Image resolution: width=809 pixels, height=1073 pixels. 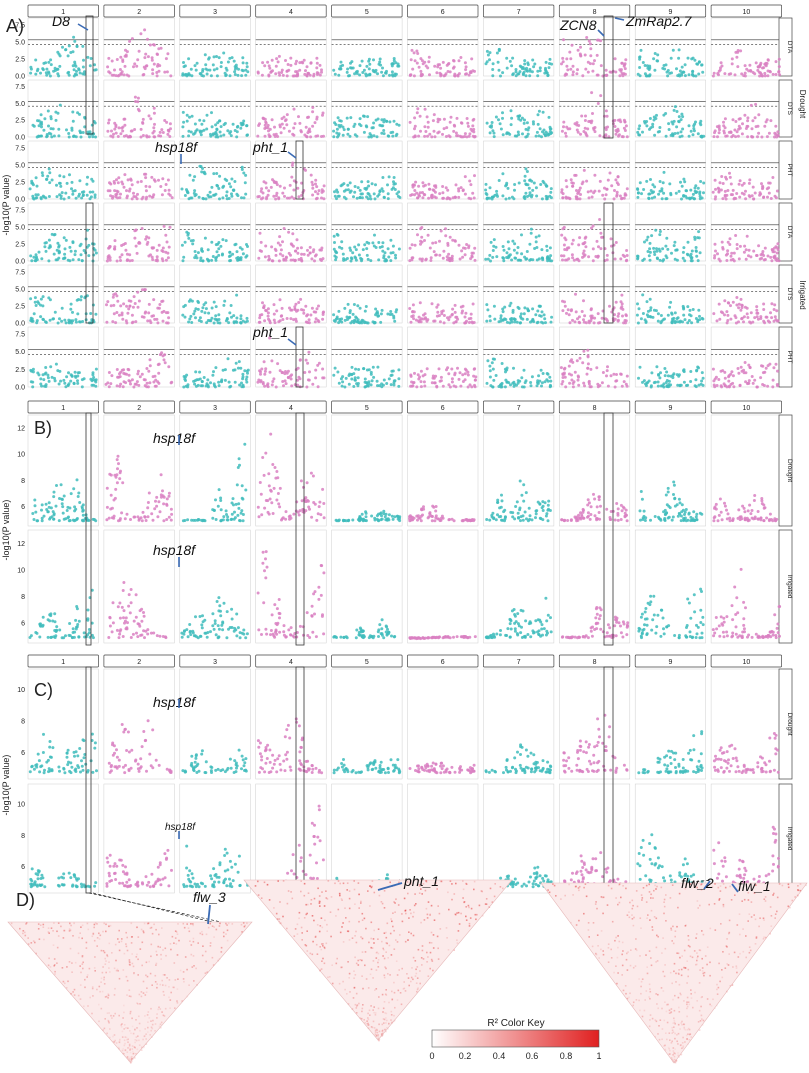 What do you see at coordinates (785, 47) in the screenshot?
I see `facet-strip` at bounding box center [785, 47].